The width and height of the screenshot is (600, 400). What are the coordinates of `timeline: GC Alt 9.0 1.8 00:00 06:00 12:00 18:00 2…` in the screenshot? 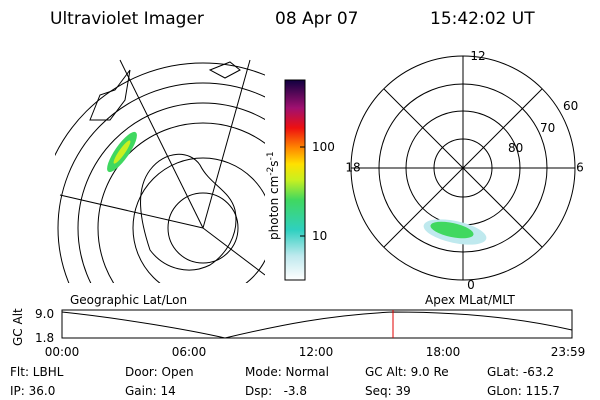 It's located at (298, 333).